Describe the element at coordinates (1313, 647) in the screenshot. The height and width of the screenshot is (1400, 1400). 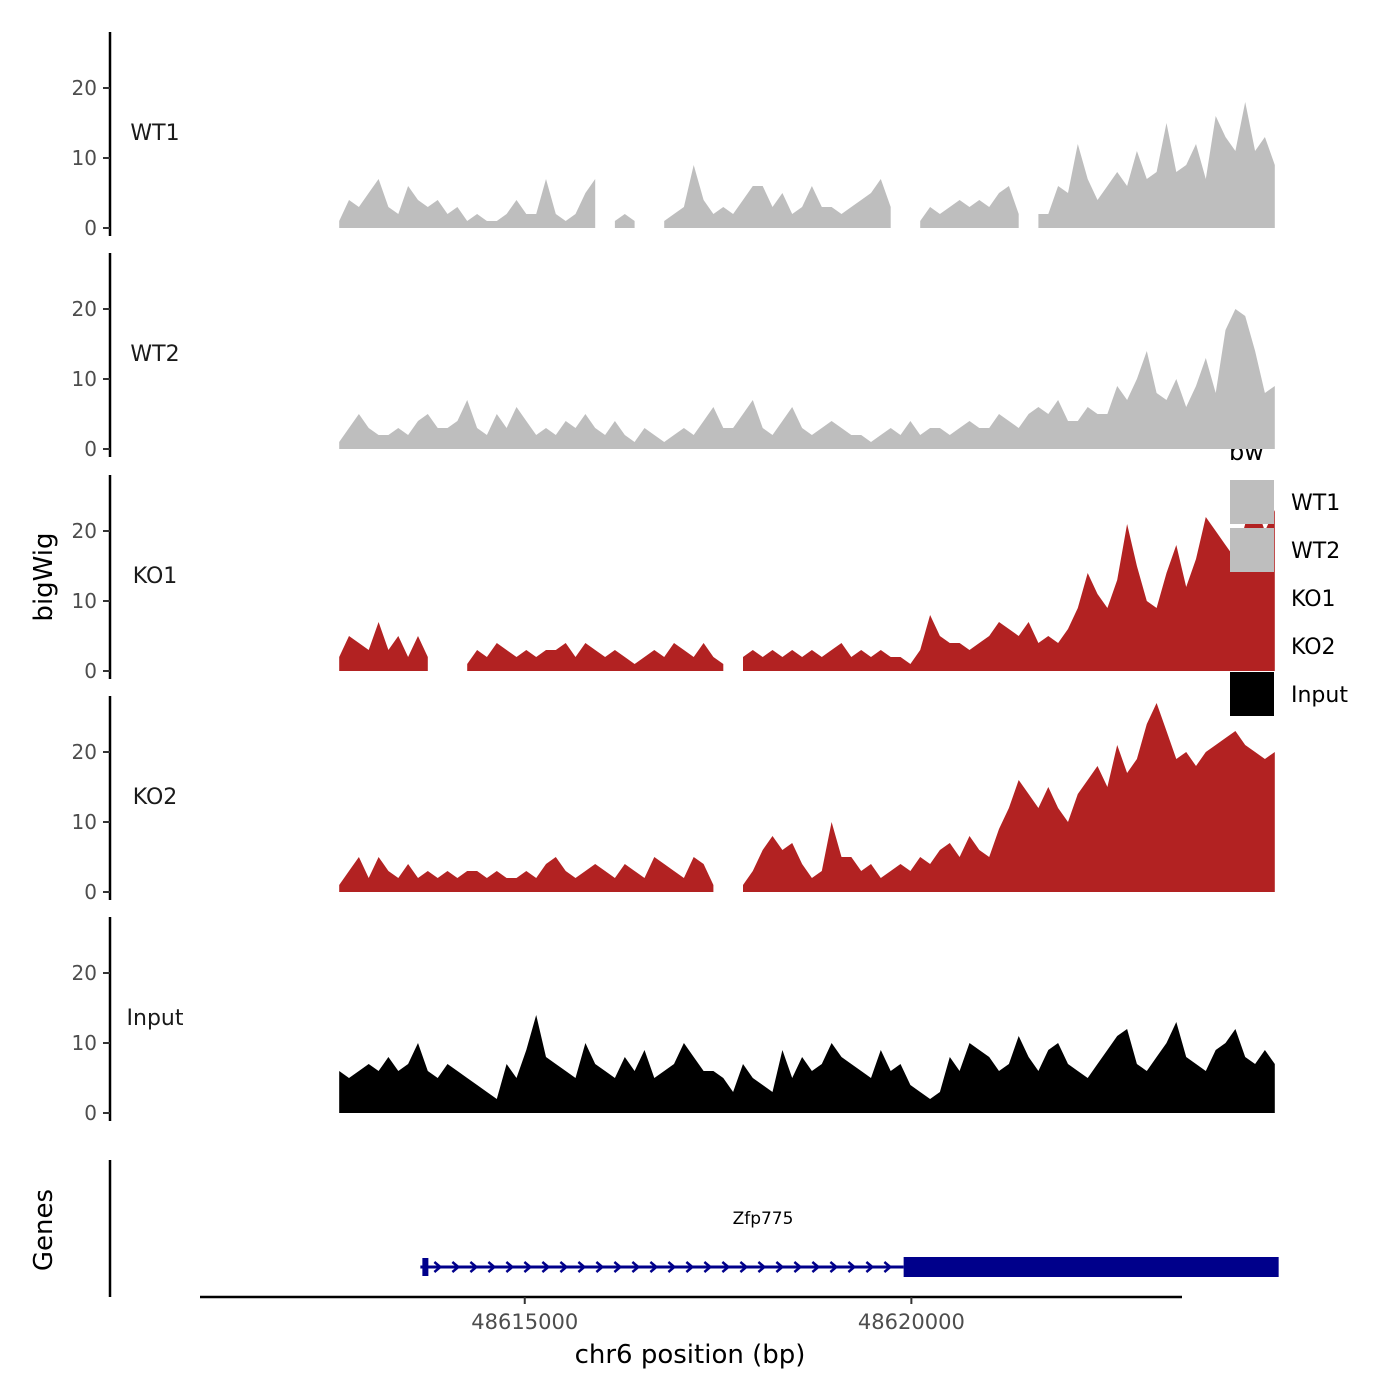
I see `legend-label: KO2` at that location.